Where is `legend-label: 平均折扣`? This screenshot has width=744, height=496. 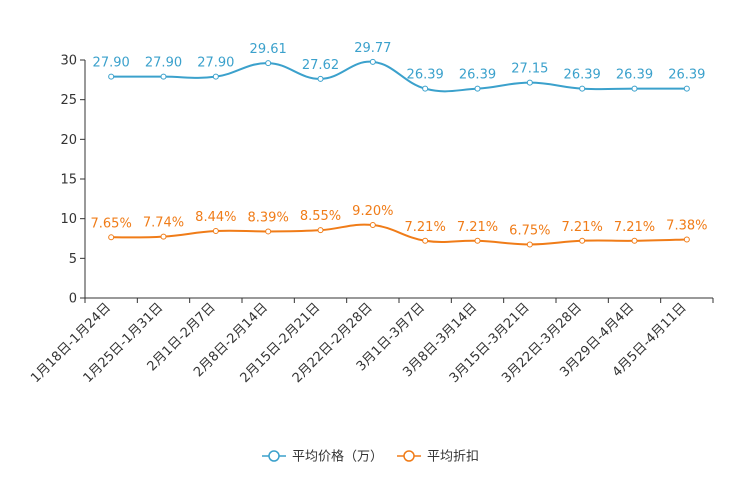 legend-label: 平均折扣 is located at coordinates (453, 457).